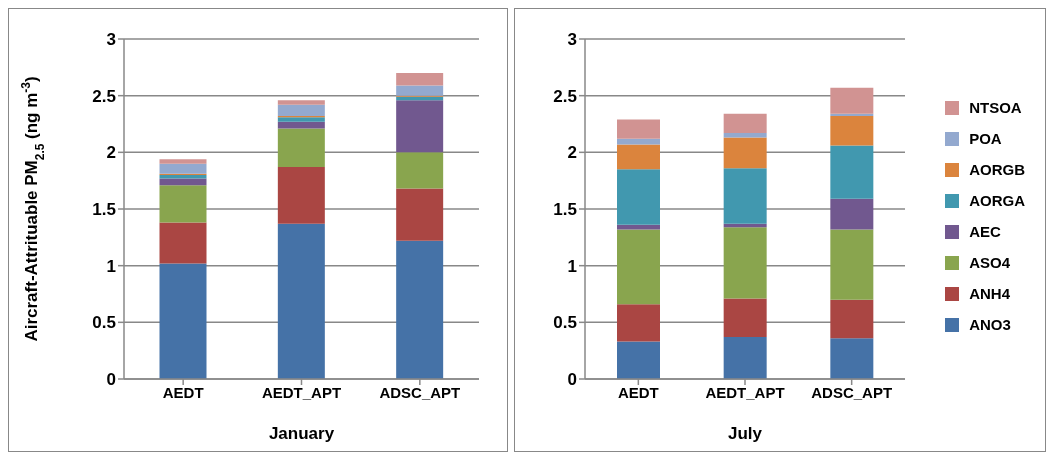  I want to click on x-axis-title: January, so click(301, 433).